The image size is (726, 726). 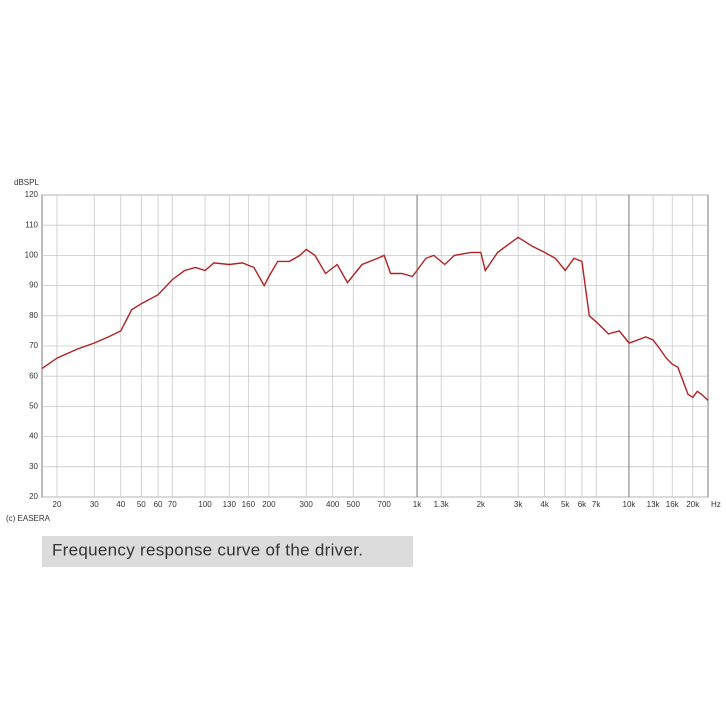 What do you see at coordinates (596, 504) in the screenshot?
I see `x-tick-label: 7k` at bounding box center [596, 504].